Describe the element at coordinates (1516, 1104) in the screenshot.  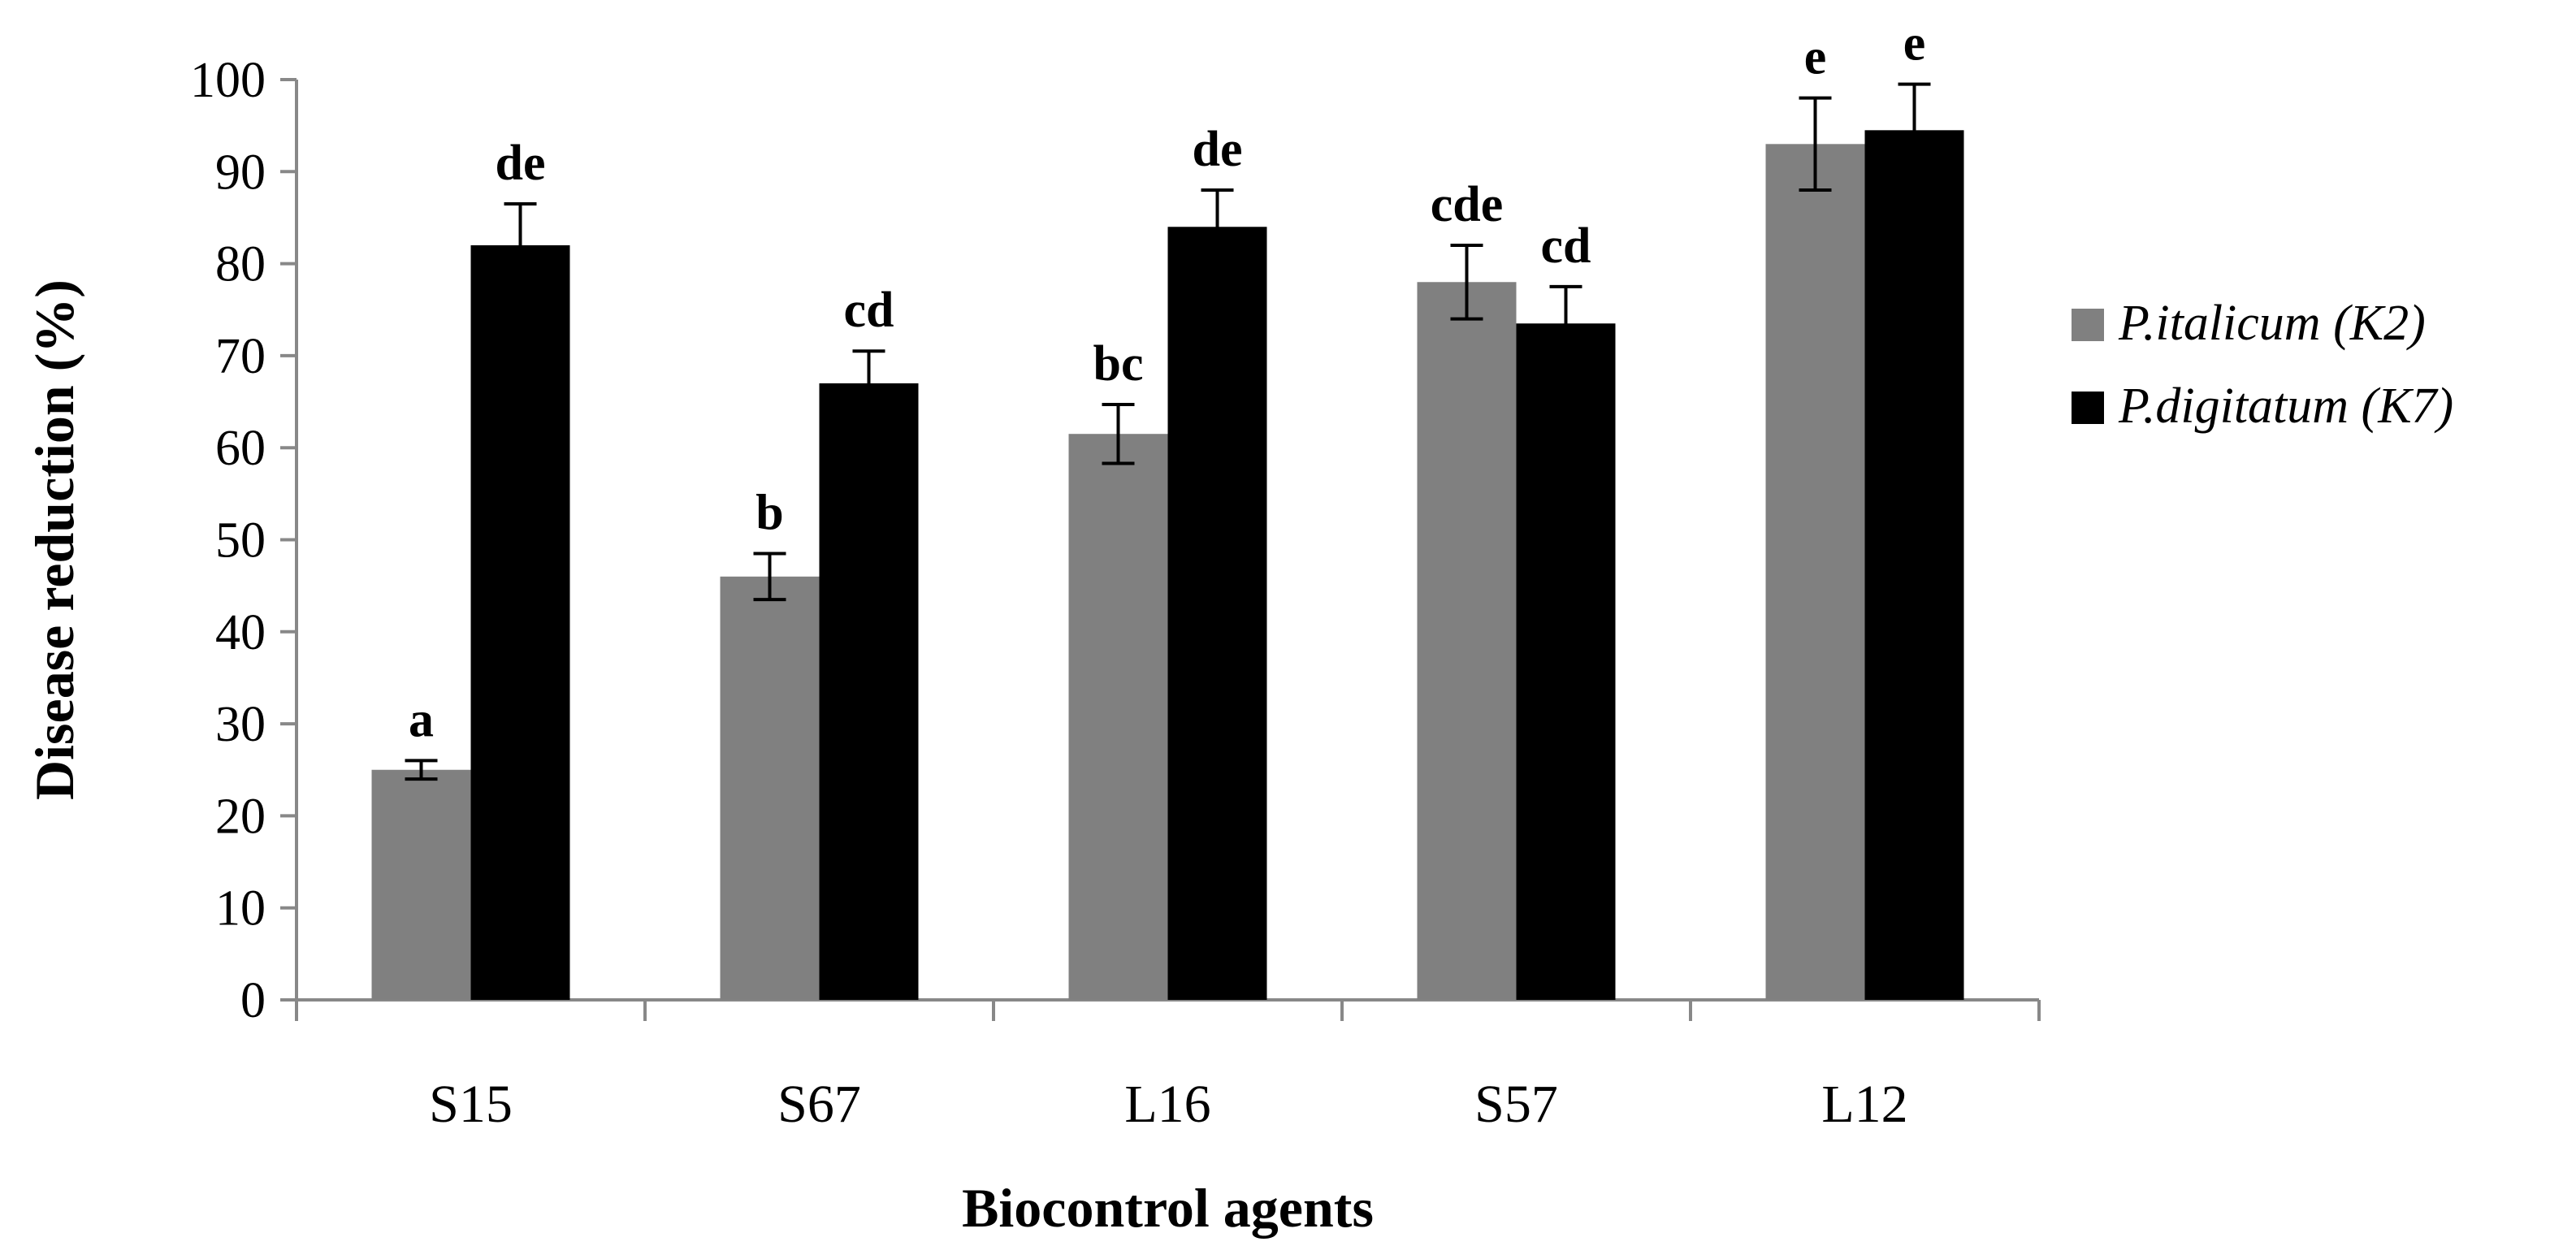
I see `x-tick-label: S57` at that location.